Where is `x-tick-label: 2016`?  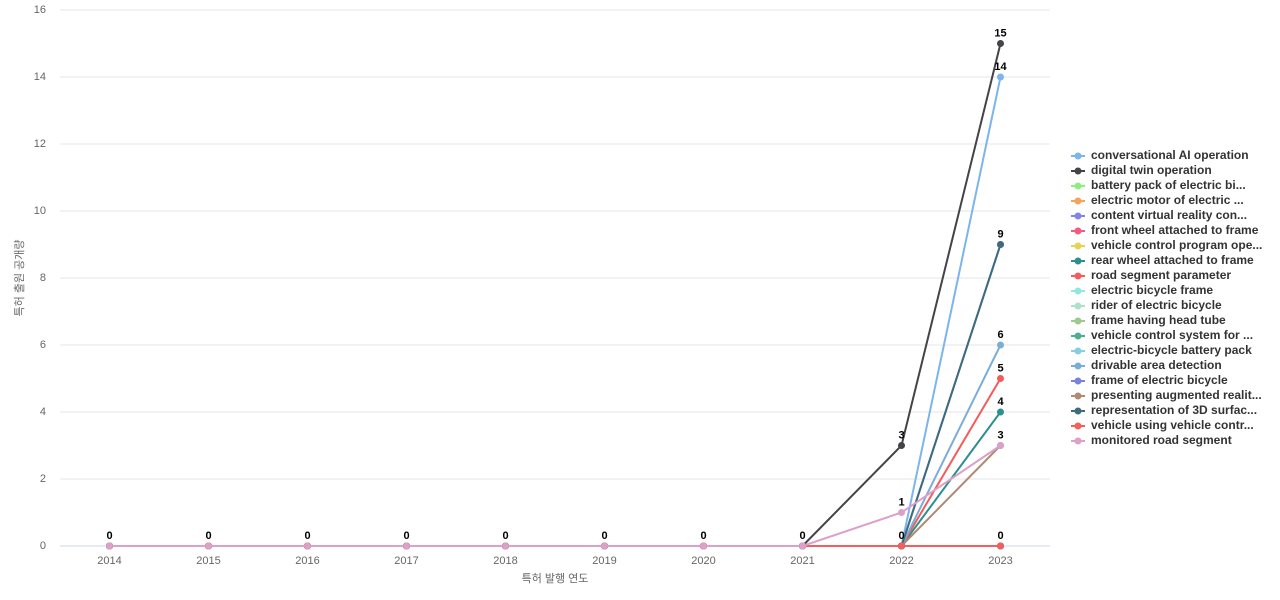
x-tick-label: 2016 is located at coordinates (307, 561).